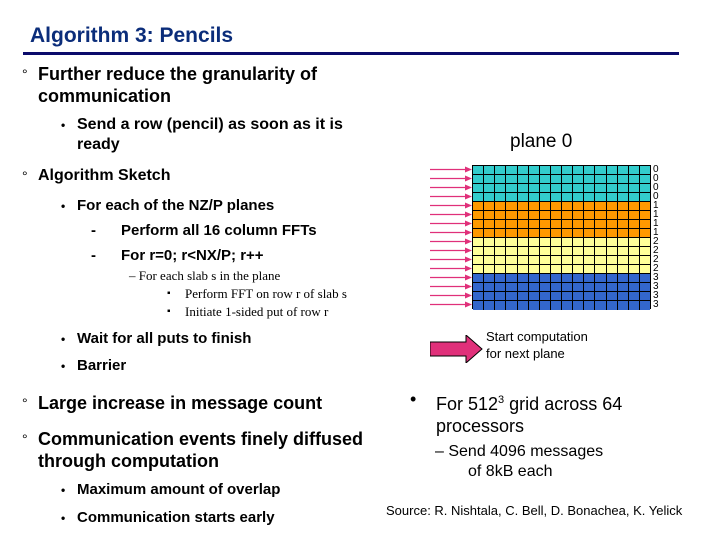 The image size is (720, 540). Describe the element at coordinates (541, 141) in the screenshot. I see `plane-label: plane 0` at that location.